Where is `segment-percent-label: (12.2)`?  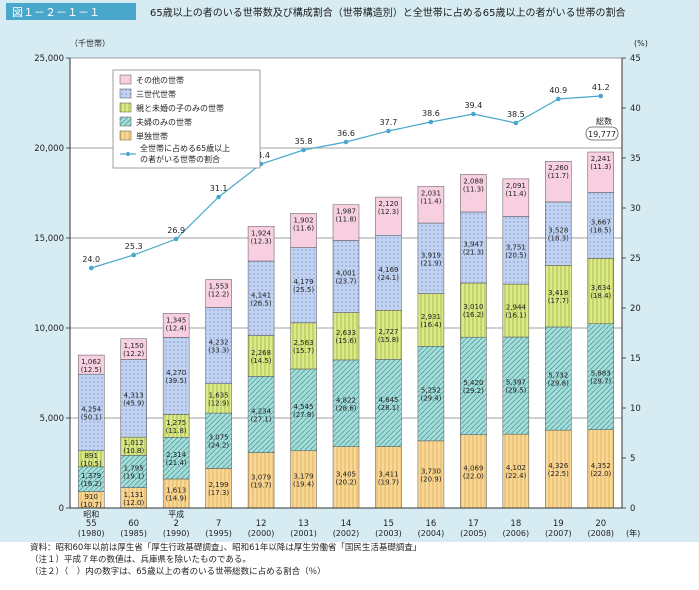 segment-percent-label: (12.2) is located at coordinates (218, 295).